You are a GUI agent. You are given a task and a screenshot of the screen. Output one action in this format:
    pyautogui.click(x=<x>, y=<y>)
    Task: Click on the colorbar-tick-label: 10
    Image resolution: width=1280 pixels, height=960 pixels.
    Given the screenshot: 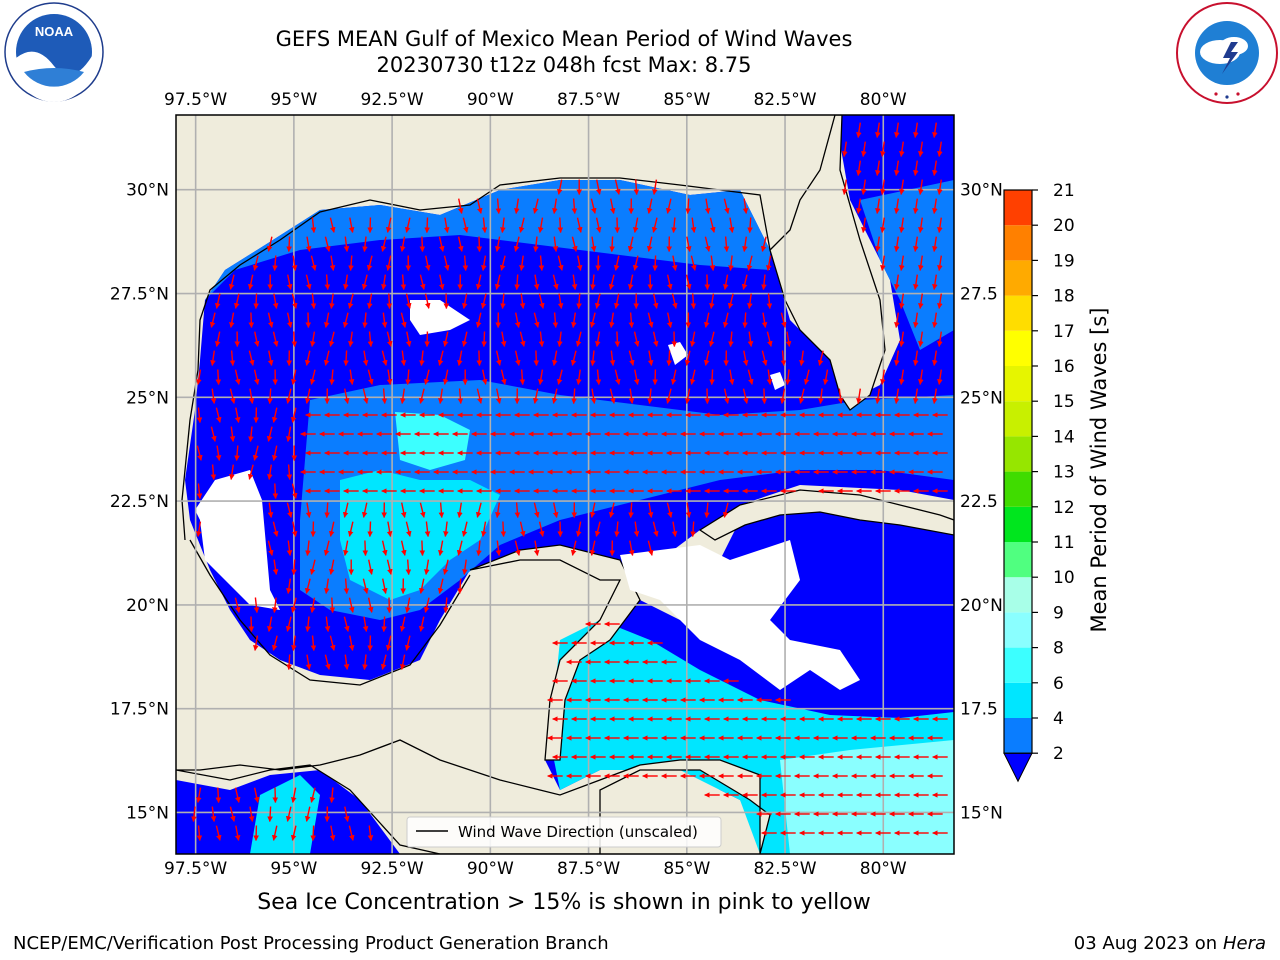 What is the action you would take?
    pyautogui.click(x=1064, y=578)
    